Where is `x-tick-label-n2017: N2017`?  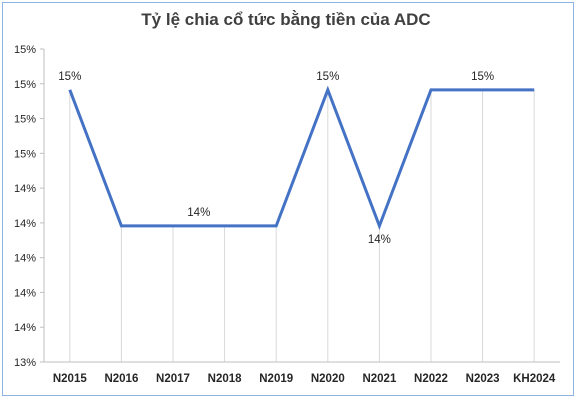 x-tick-label-n2017: N2017 is located at coordinates (173, 379).